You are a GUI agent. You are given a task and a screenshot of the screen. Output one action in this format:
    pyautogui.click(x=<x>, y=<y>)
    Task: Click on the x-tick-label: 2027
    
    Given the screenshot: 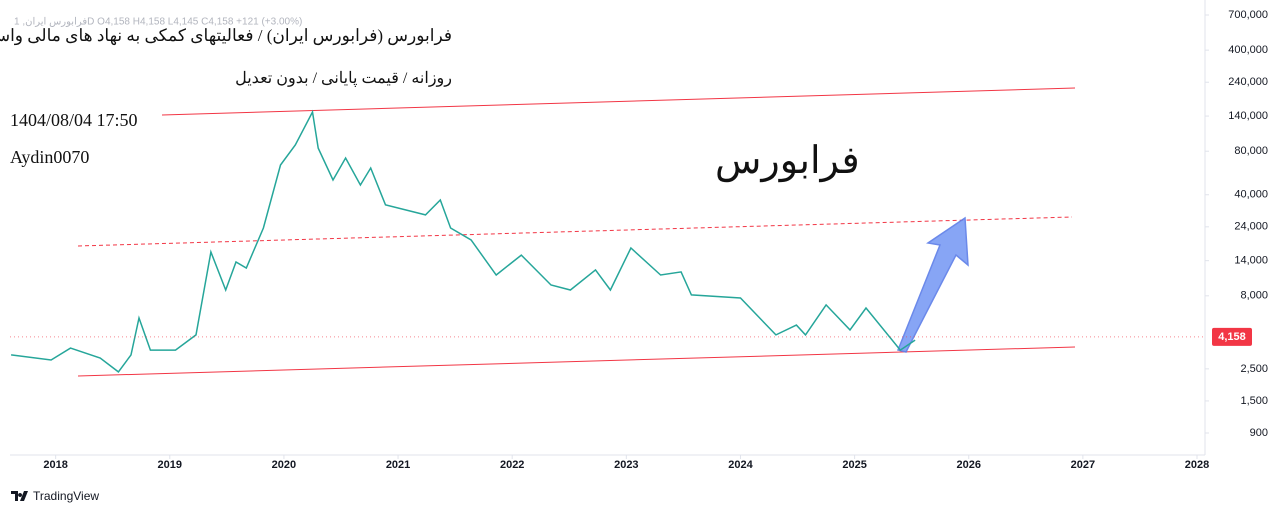 What is the action you would take?
    pyautogui.click(x=1083, y=465)
    